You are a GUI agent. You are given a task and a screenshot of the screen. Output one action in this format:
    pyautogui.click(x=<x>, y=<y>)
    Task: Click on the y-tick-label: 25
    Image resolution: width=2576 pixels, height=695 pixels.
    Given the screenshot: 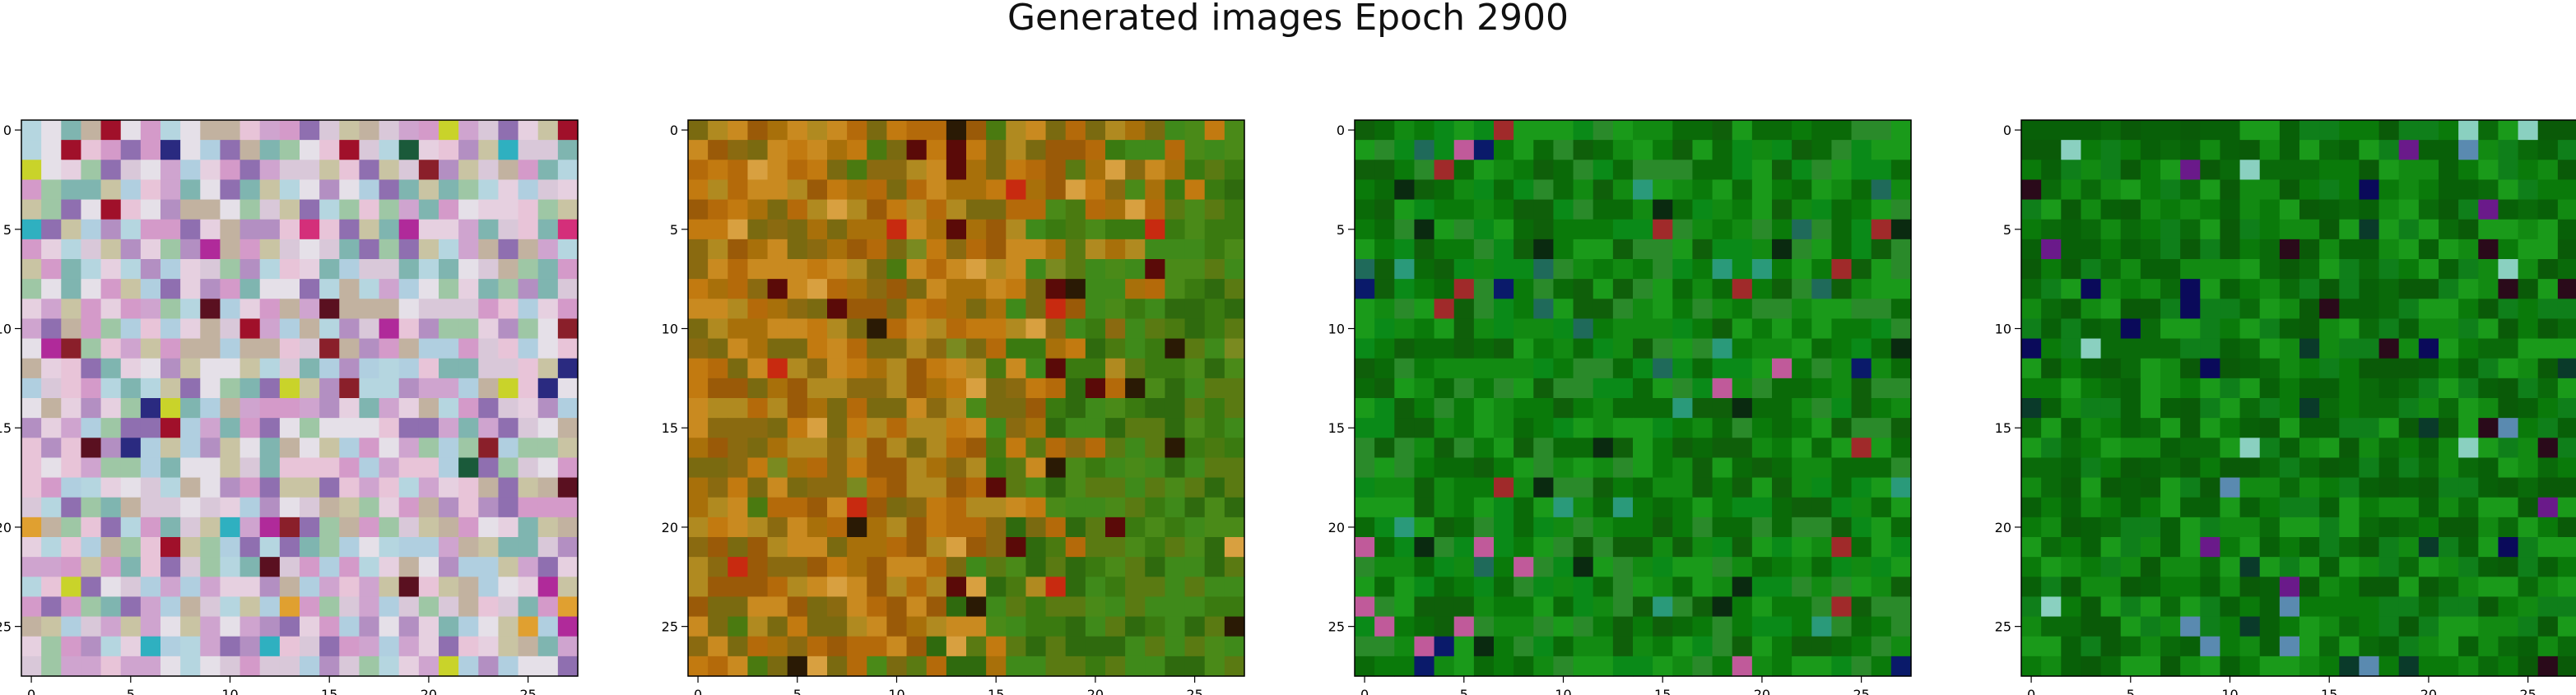 What is the action you would take?
    pyautogui.click(x=6, y=627)
    